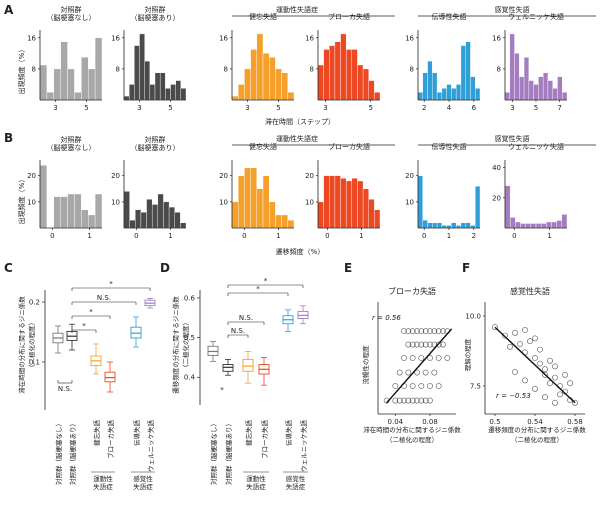 This screenshot has width=600, height=526. Describe the element at coordinates (424, 108) in the screenshot. I see `hist-xtick-label: 2` at that location.